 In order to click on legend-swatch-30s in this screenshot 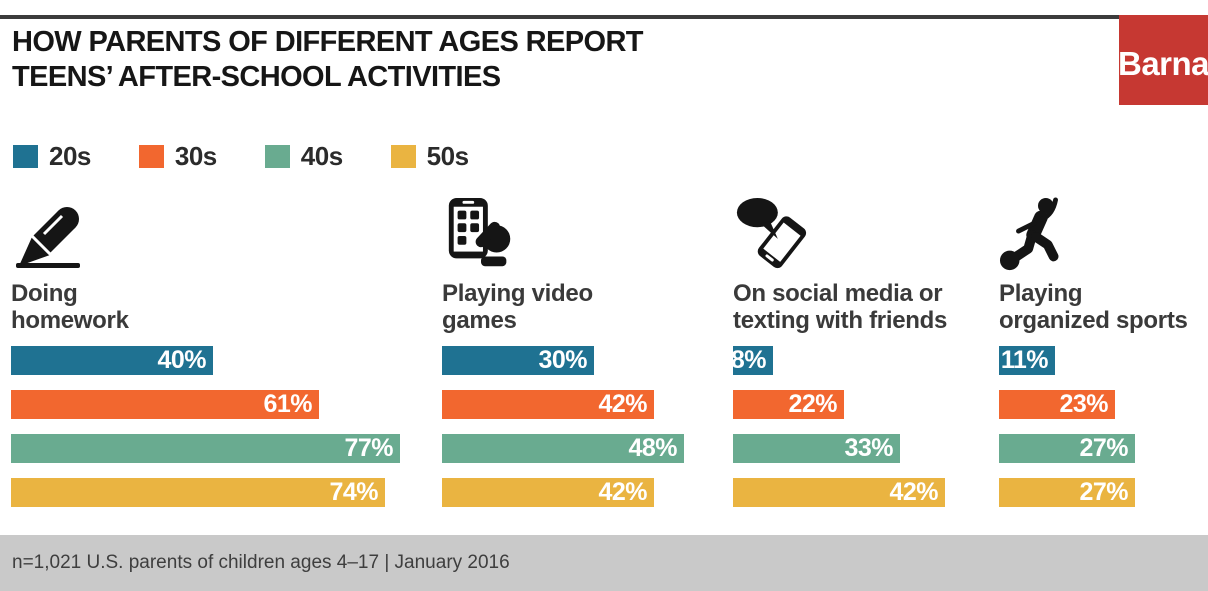, I will do `click(151, 156)`.